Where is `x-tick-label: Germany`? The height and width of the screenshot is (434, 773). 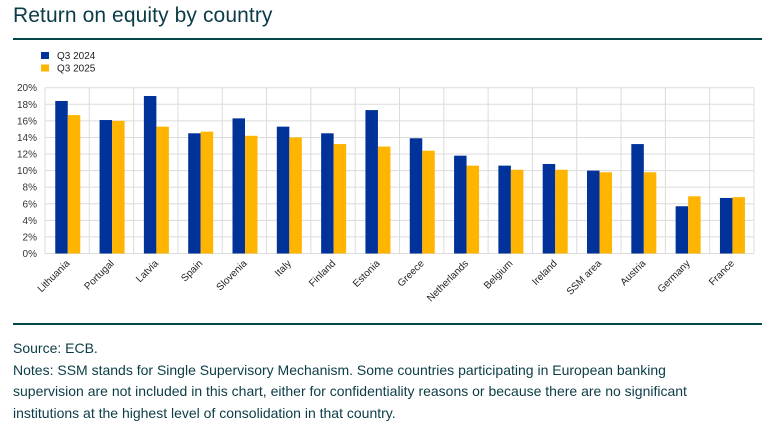 x-tick-label: Germany is located at coordinates (674, 276).